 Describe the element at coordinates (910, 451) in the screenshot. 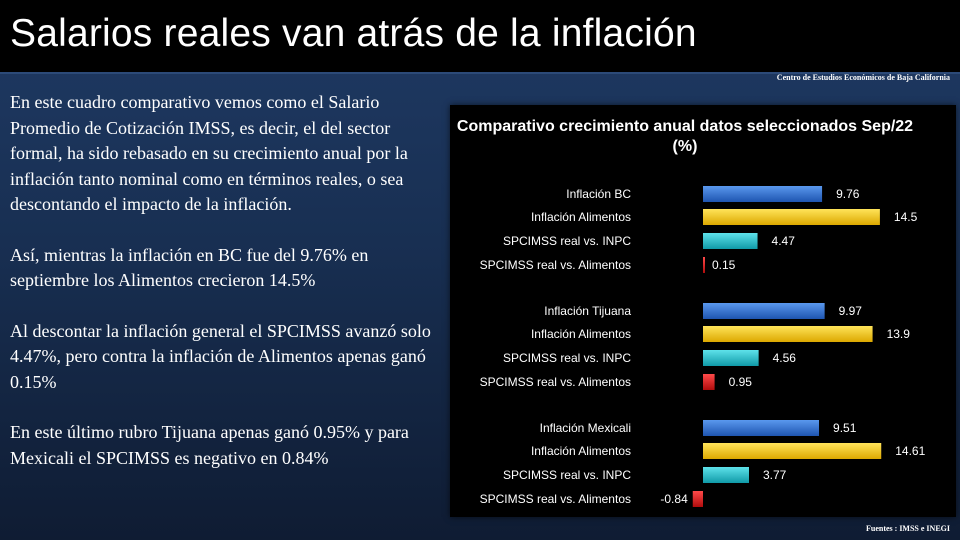

I see `data-label: 14.61` at that location.